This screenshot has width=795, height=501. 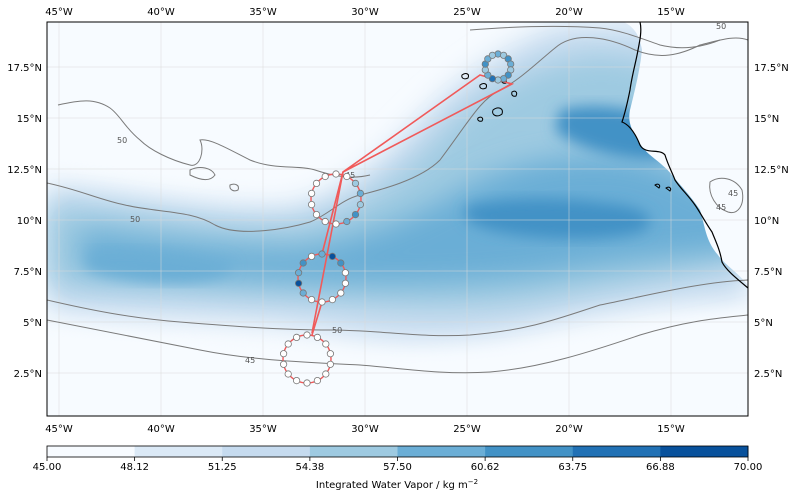 What do you see at coordinates (748, 467) in the screenshot?
I see `colorbar-tick-label: 70.00` at bounding box center [748, 467].